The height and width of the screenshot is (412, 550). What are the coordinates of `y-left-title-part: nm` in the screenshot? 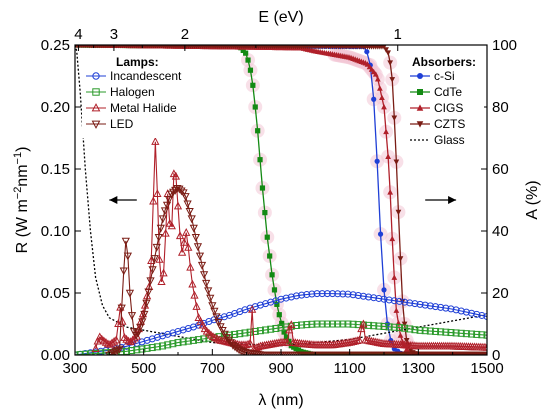 It's located at (22, 175).